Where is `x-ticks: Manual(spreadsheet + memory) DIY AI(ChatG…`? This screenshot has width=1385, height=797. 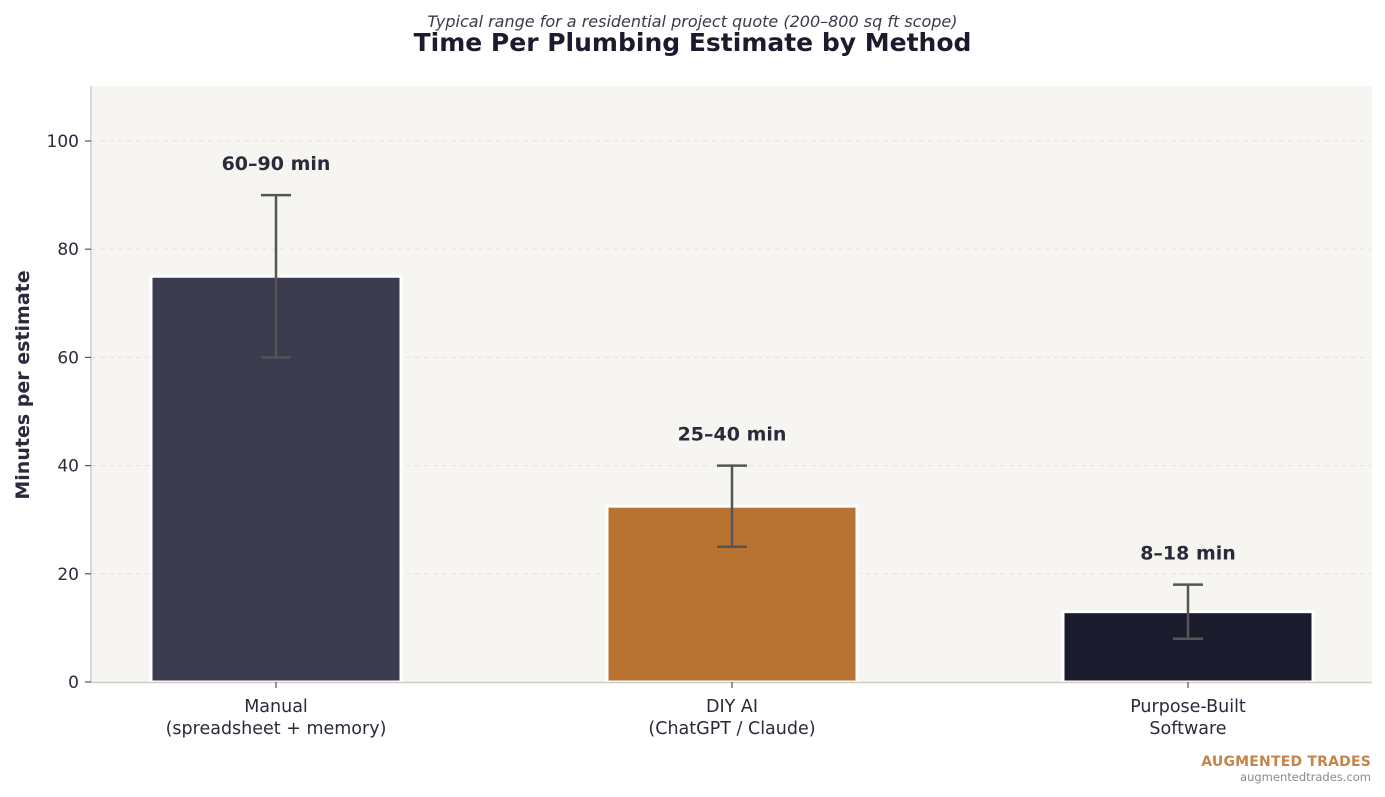
x-ticks: Manual(spreadsheet + memory) DIY AI(ChatG… is located at coordinates (706, 710).